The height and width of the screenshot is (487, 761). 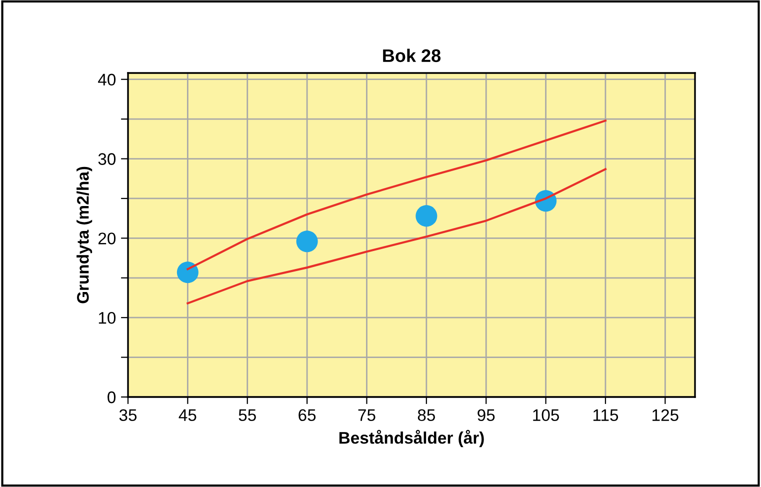 I want to click on x-axis-title: Beståndsålder (år), so click(x=411, y=439).